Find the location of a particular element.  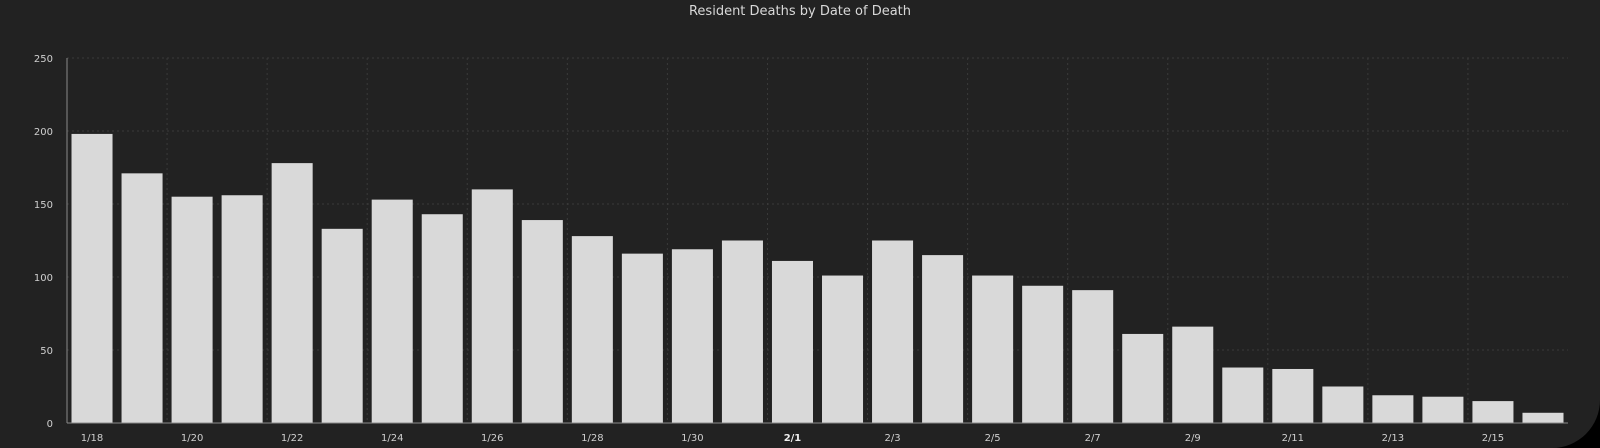

y-tick-label: 200 is located at coordinates (43, 132).